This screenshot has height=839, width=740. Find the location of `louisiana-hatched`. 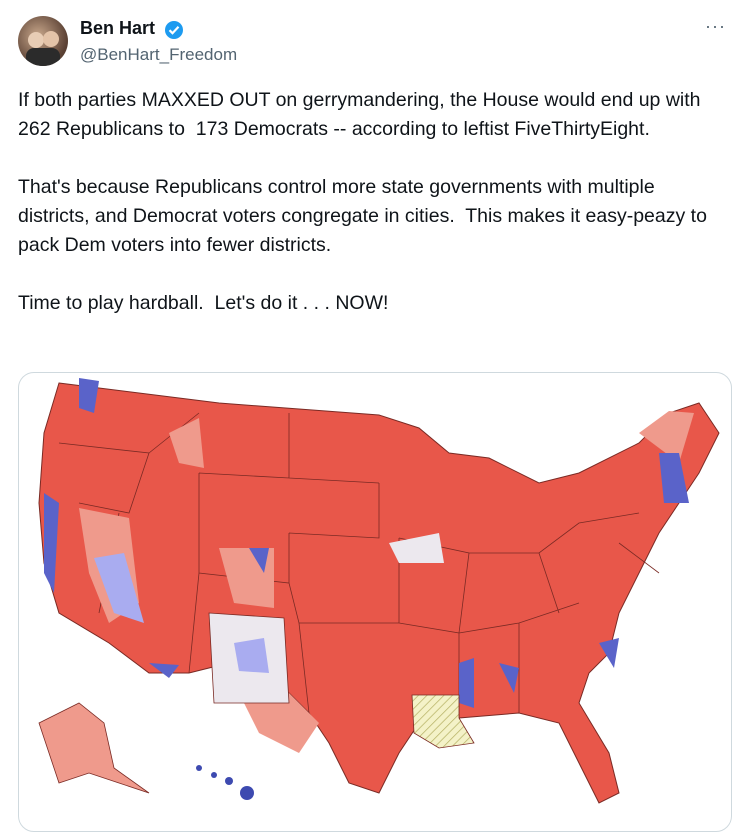

louisiana-hatched is located at coordinates (443, 721).